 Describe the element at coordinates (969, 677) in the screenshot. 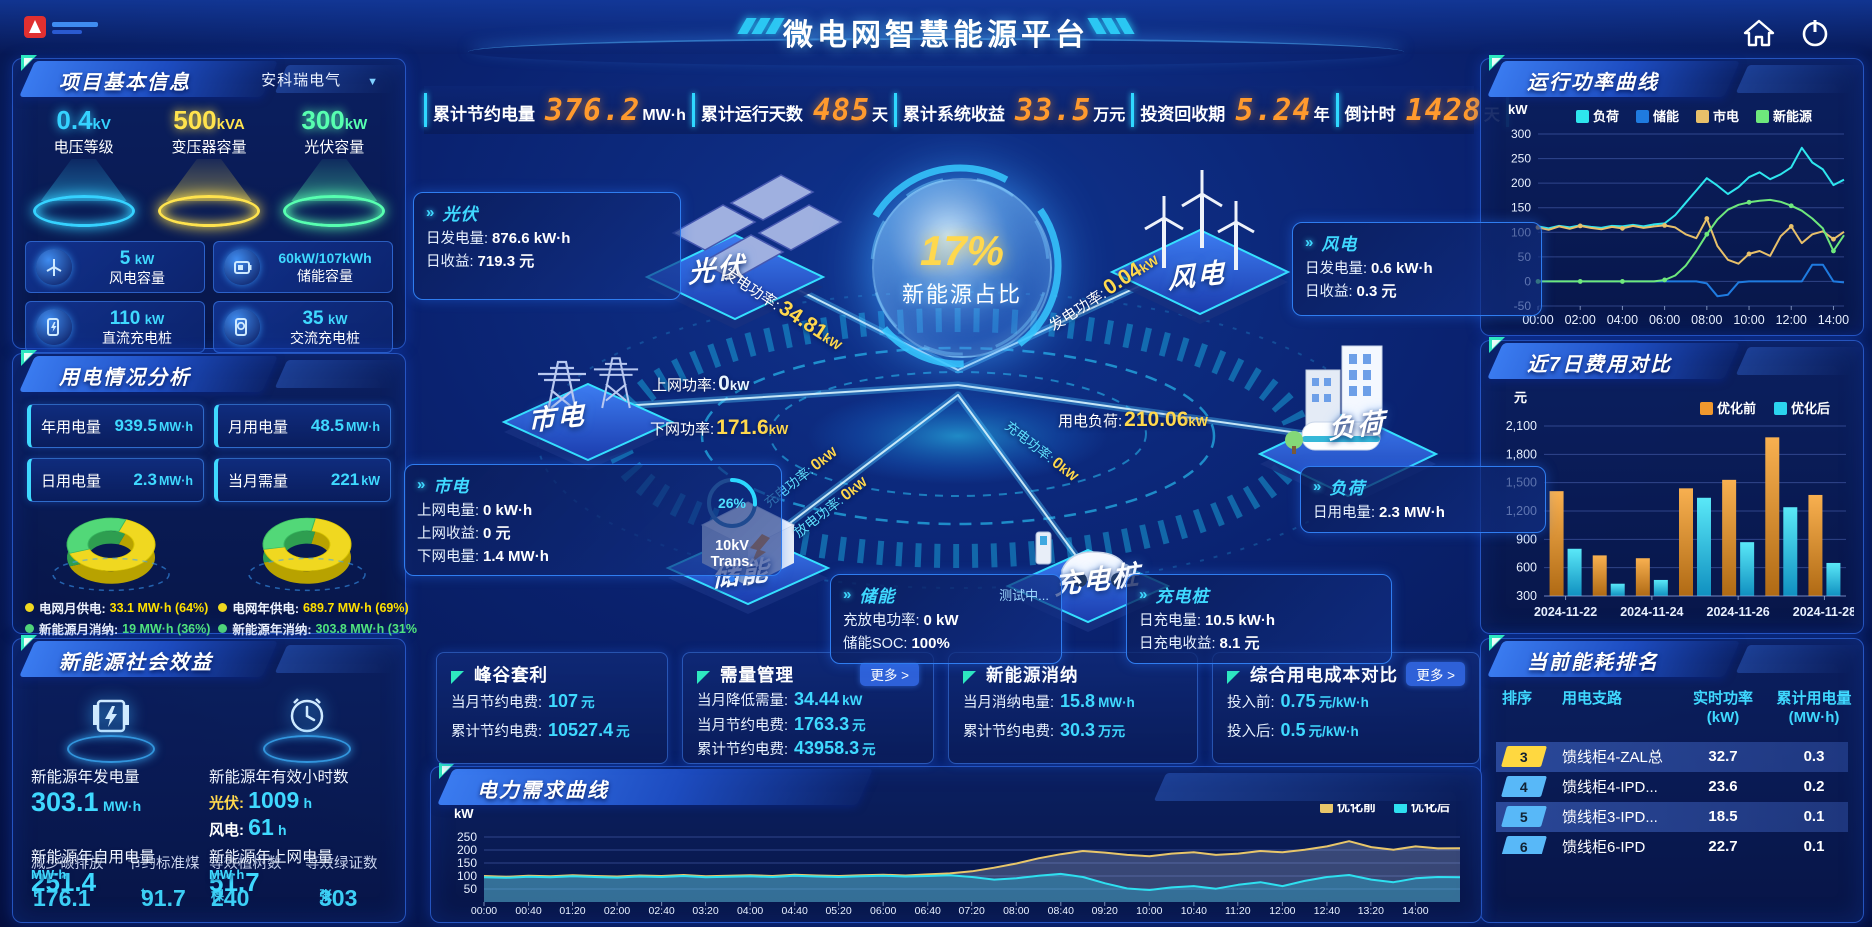

I see `panel-corner-icon` at that location.